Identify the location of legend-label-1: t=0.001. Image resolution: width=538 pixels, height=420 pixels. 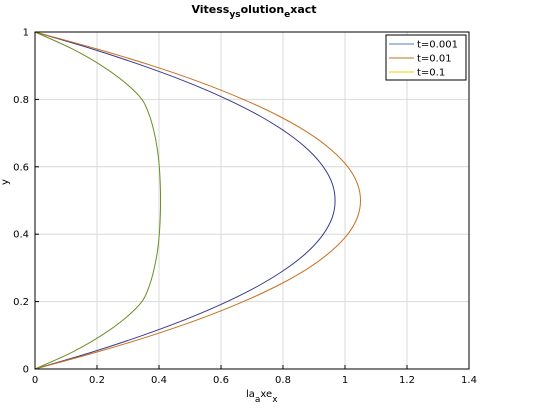
(437, 45).